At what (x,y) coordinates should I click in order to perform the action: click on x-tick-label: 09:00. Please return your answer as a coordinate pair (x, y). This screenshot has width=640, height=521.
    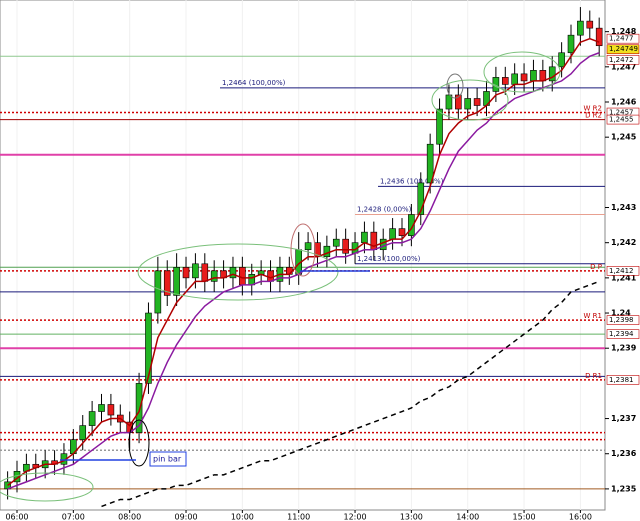
    Looking at the image, I should click on (185, 517).